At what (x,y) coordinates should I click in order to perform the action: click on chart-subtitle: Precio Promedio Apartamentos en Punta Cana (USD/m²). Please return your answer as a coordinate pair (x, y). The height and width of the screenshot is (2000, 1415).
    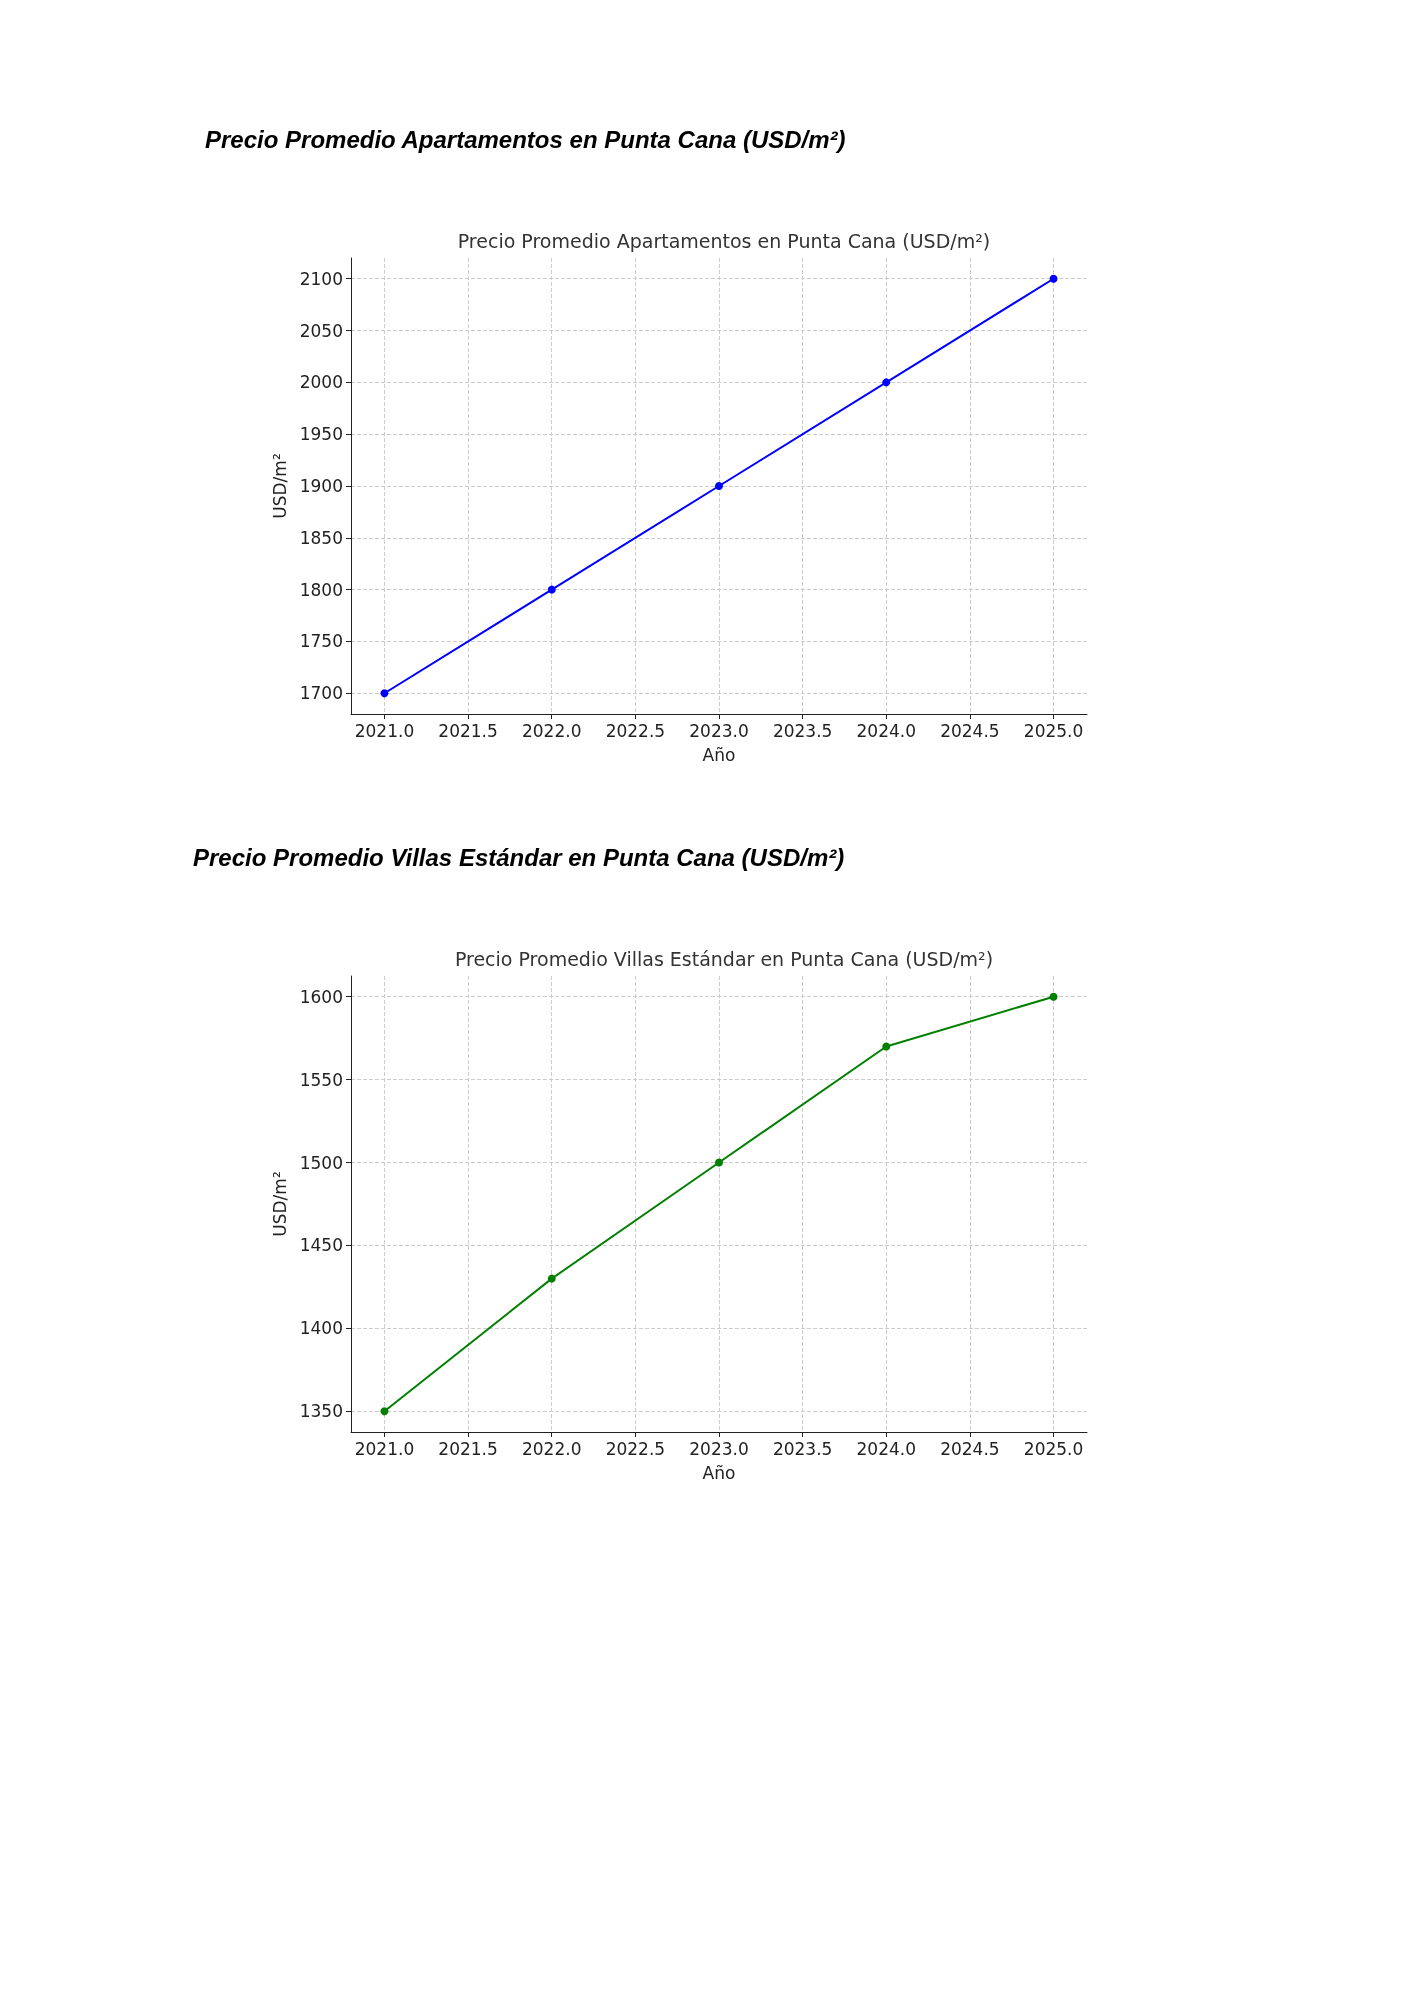
    Looking at the image, I should click on (724, 240).